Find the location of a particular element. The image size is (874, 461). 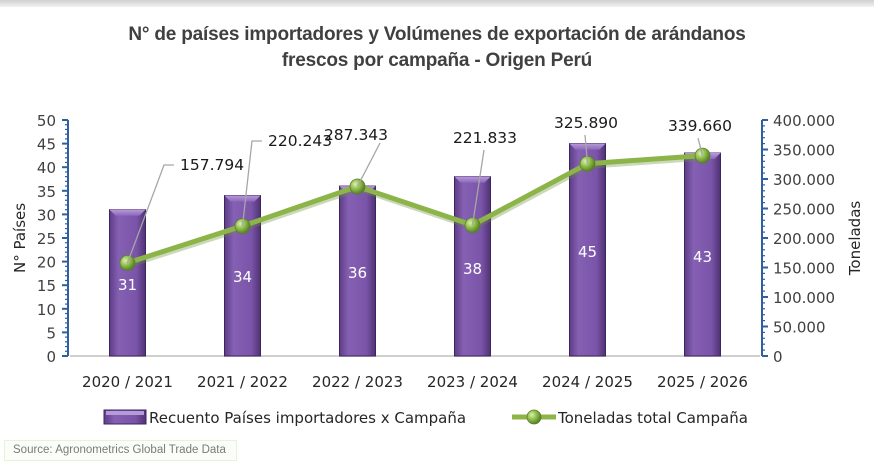

bar-value-label: 34 is located at coordinates (242, 277).